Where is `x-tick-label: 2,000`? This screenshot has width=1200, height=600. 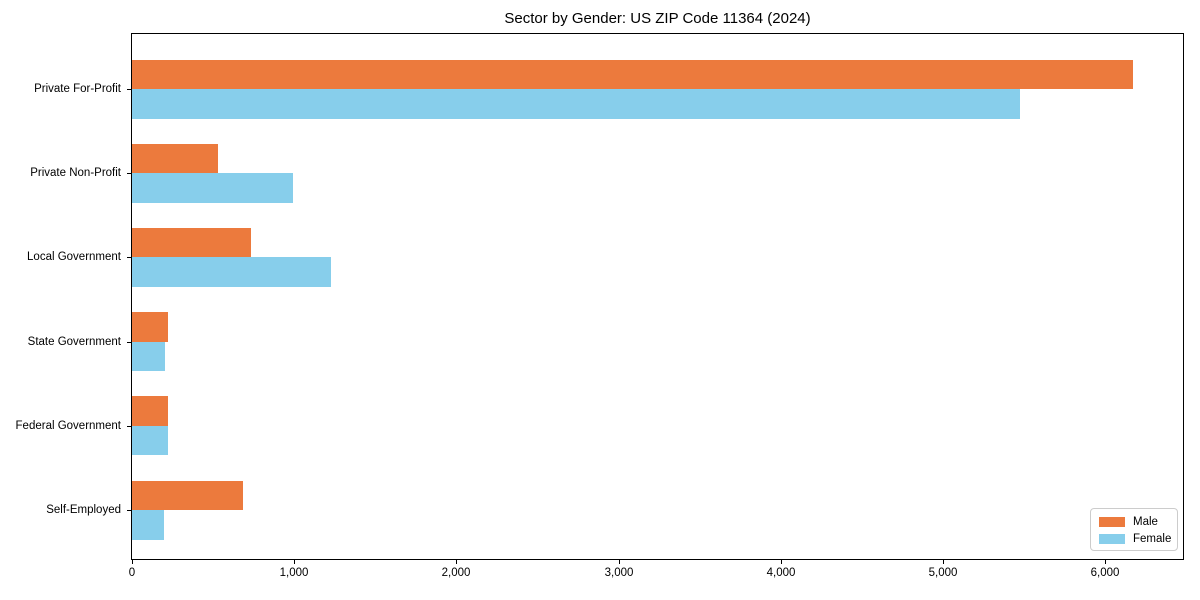
x-tick-label: 2,000 is located at coordinates (456, 573).